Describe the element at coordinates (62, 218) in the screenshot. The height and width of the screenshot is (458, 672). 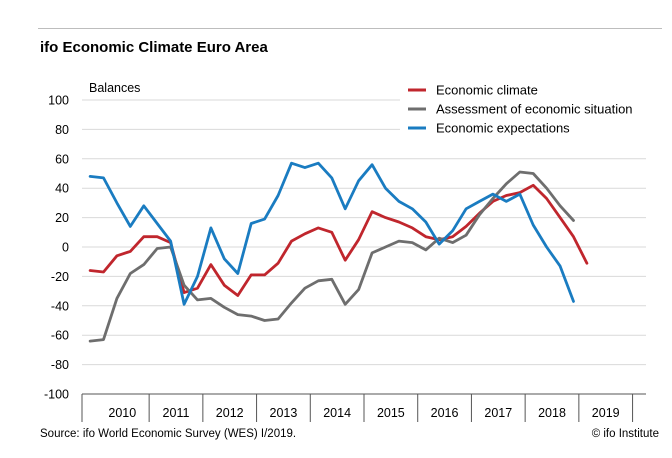
I see `y-tick-label: 20` at that location.